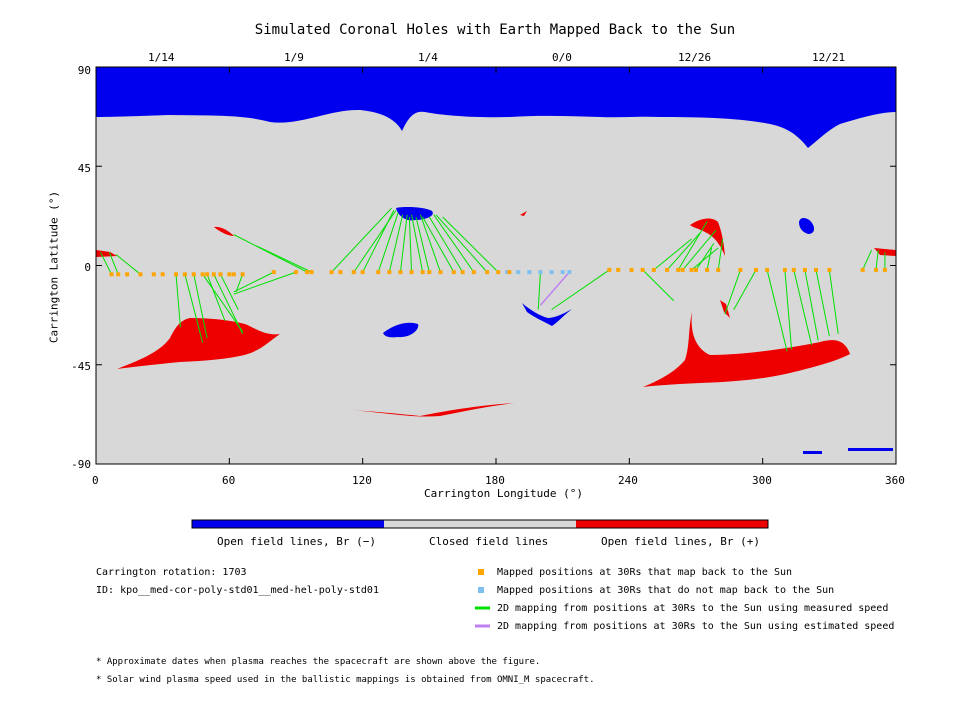 This screenshot has height=720, width=960. I want to click on y-tick-label: -90, so click(81, 464).